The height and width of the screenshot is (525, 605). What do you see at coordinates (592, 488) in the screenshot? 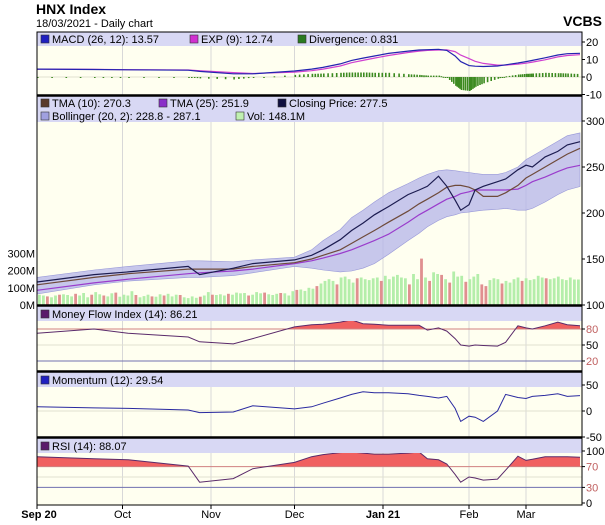
I see `rsi-y-tick-label: 30` at bounding box center [592, 488].